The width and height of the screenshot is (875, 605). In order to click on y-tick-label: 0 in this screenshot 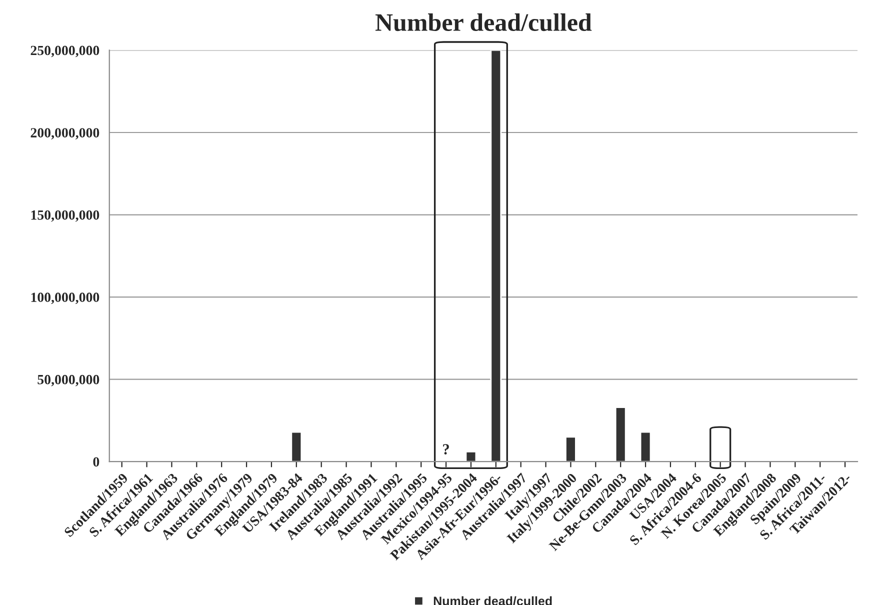, I will do `click(96, 462)`.